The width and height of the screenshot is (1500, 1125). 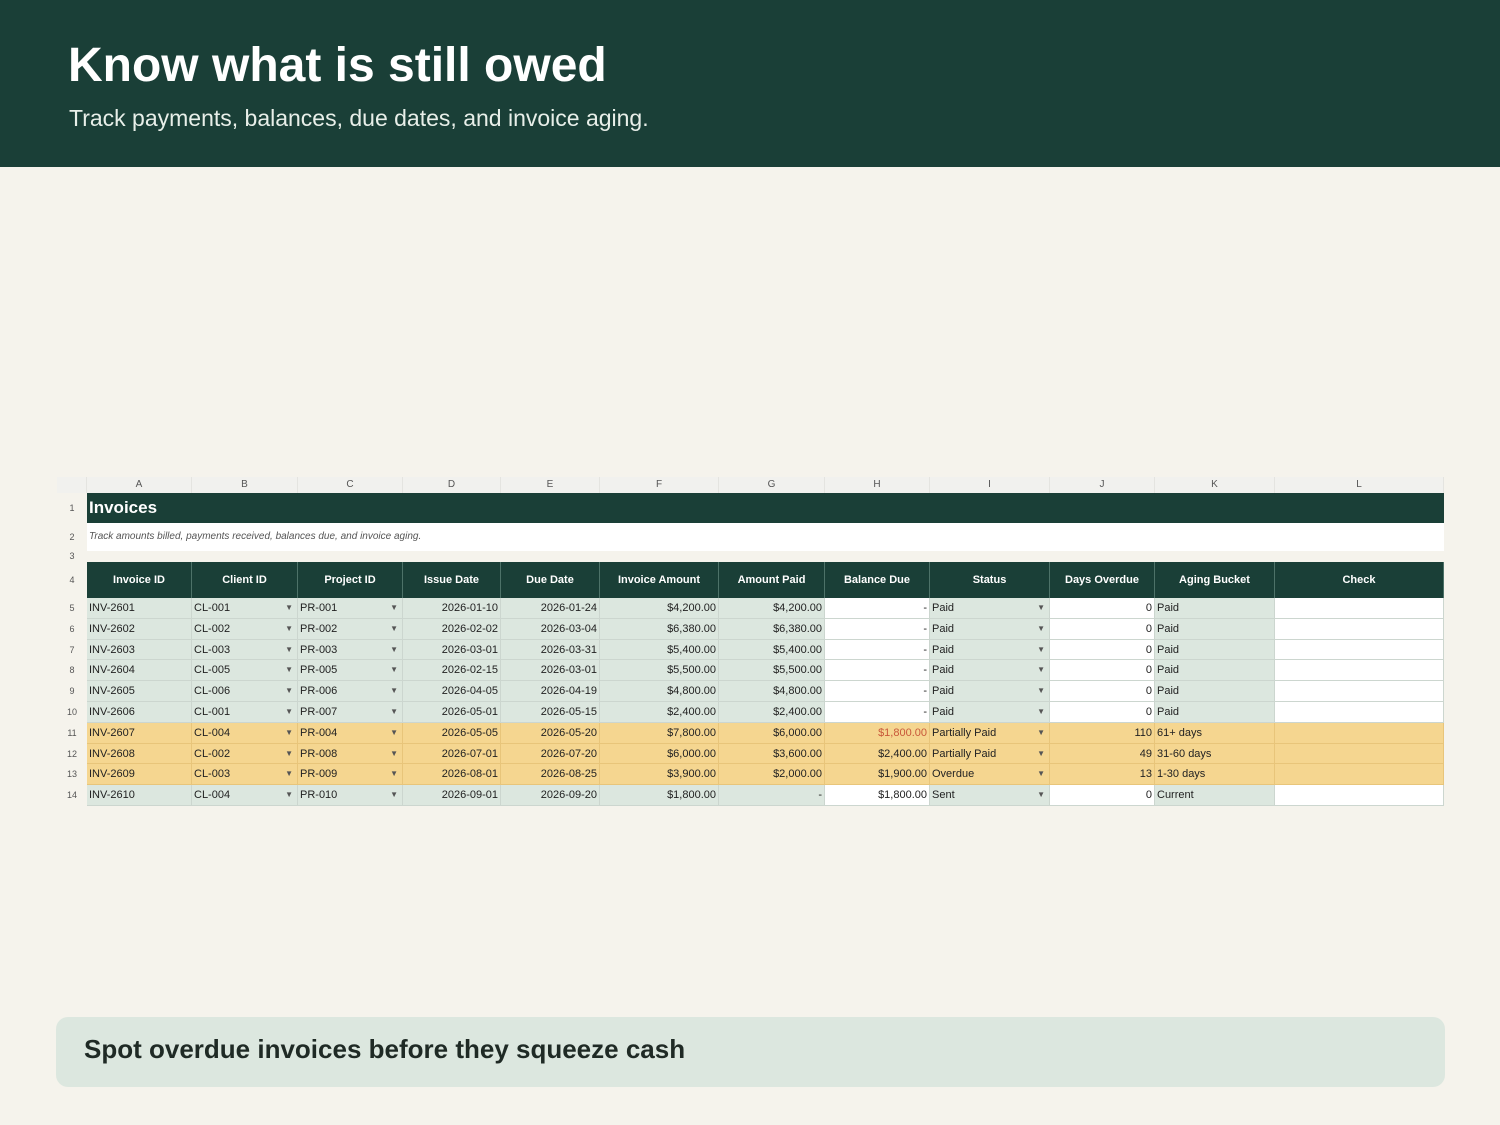 I want to click on cell-client: CL-003 ▼, so click(x=245, y=650).